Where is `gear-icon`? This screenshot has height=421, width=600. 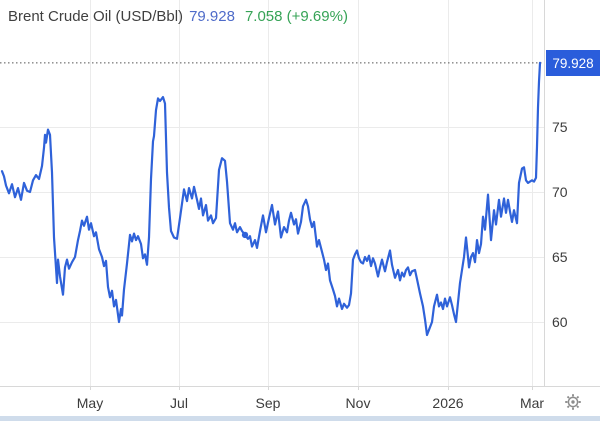
gear-icon is located at coordinates (573, 402).